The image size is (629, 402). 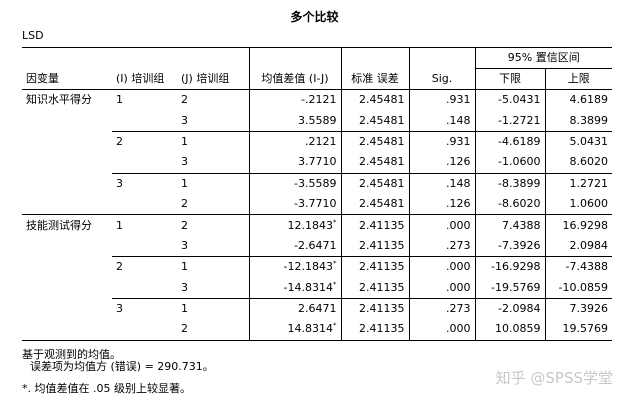 What do you see at coordinates (509, 288) in the screenshot?
I see `cell-lower: -19.5769` at bounding box center [509, 288].